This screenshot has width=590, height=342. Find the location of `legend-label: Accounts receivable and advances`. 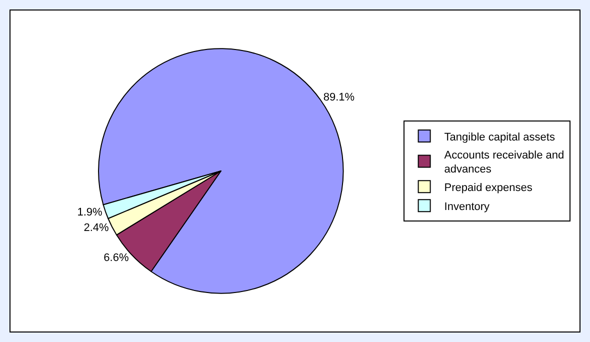

legend-label: Accounts receivable and advances is located at coordinates (504, 162).